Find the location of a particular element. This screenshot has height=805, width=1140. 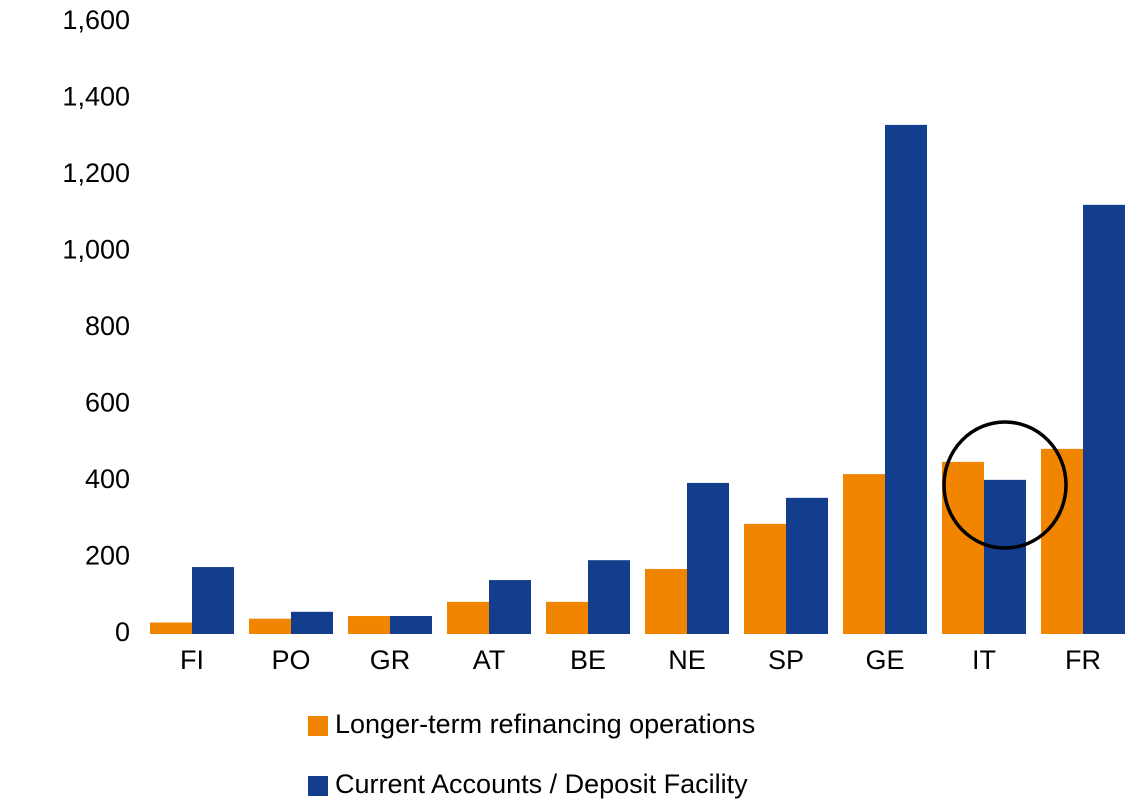

y-tick-label: 400 is located at coordinates (107, 479).